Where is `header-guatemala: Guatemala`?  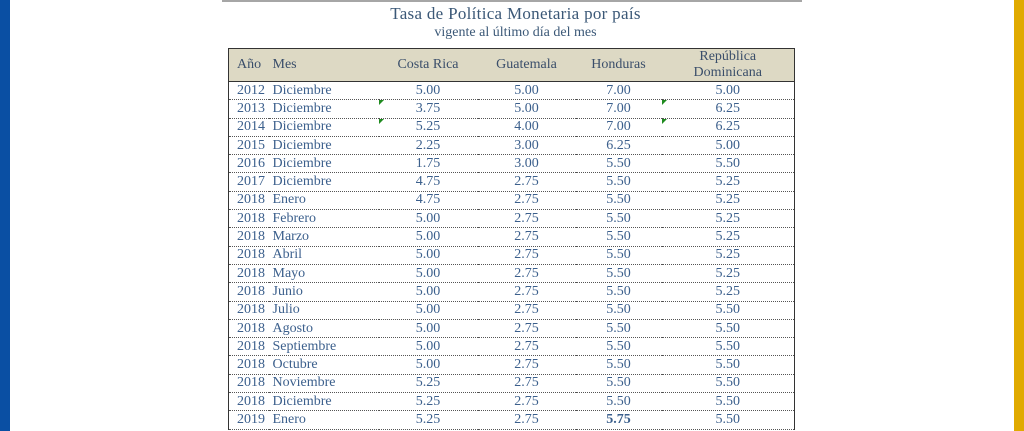
header-guatemala: Guatemala is located at coordinates (526, 65).